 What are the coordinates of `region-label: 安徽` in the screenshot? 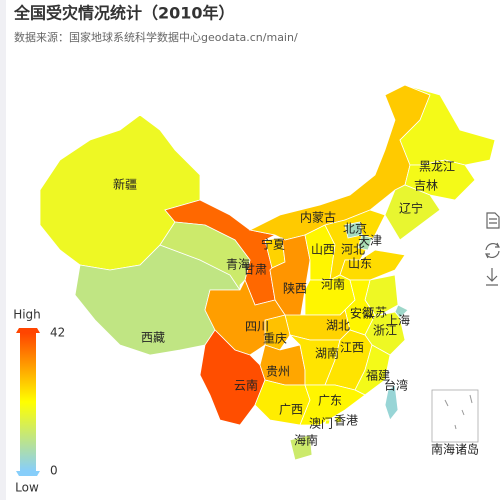 It's located at (362, 313).